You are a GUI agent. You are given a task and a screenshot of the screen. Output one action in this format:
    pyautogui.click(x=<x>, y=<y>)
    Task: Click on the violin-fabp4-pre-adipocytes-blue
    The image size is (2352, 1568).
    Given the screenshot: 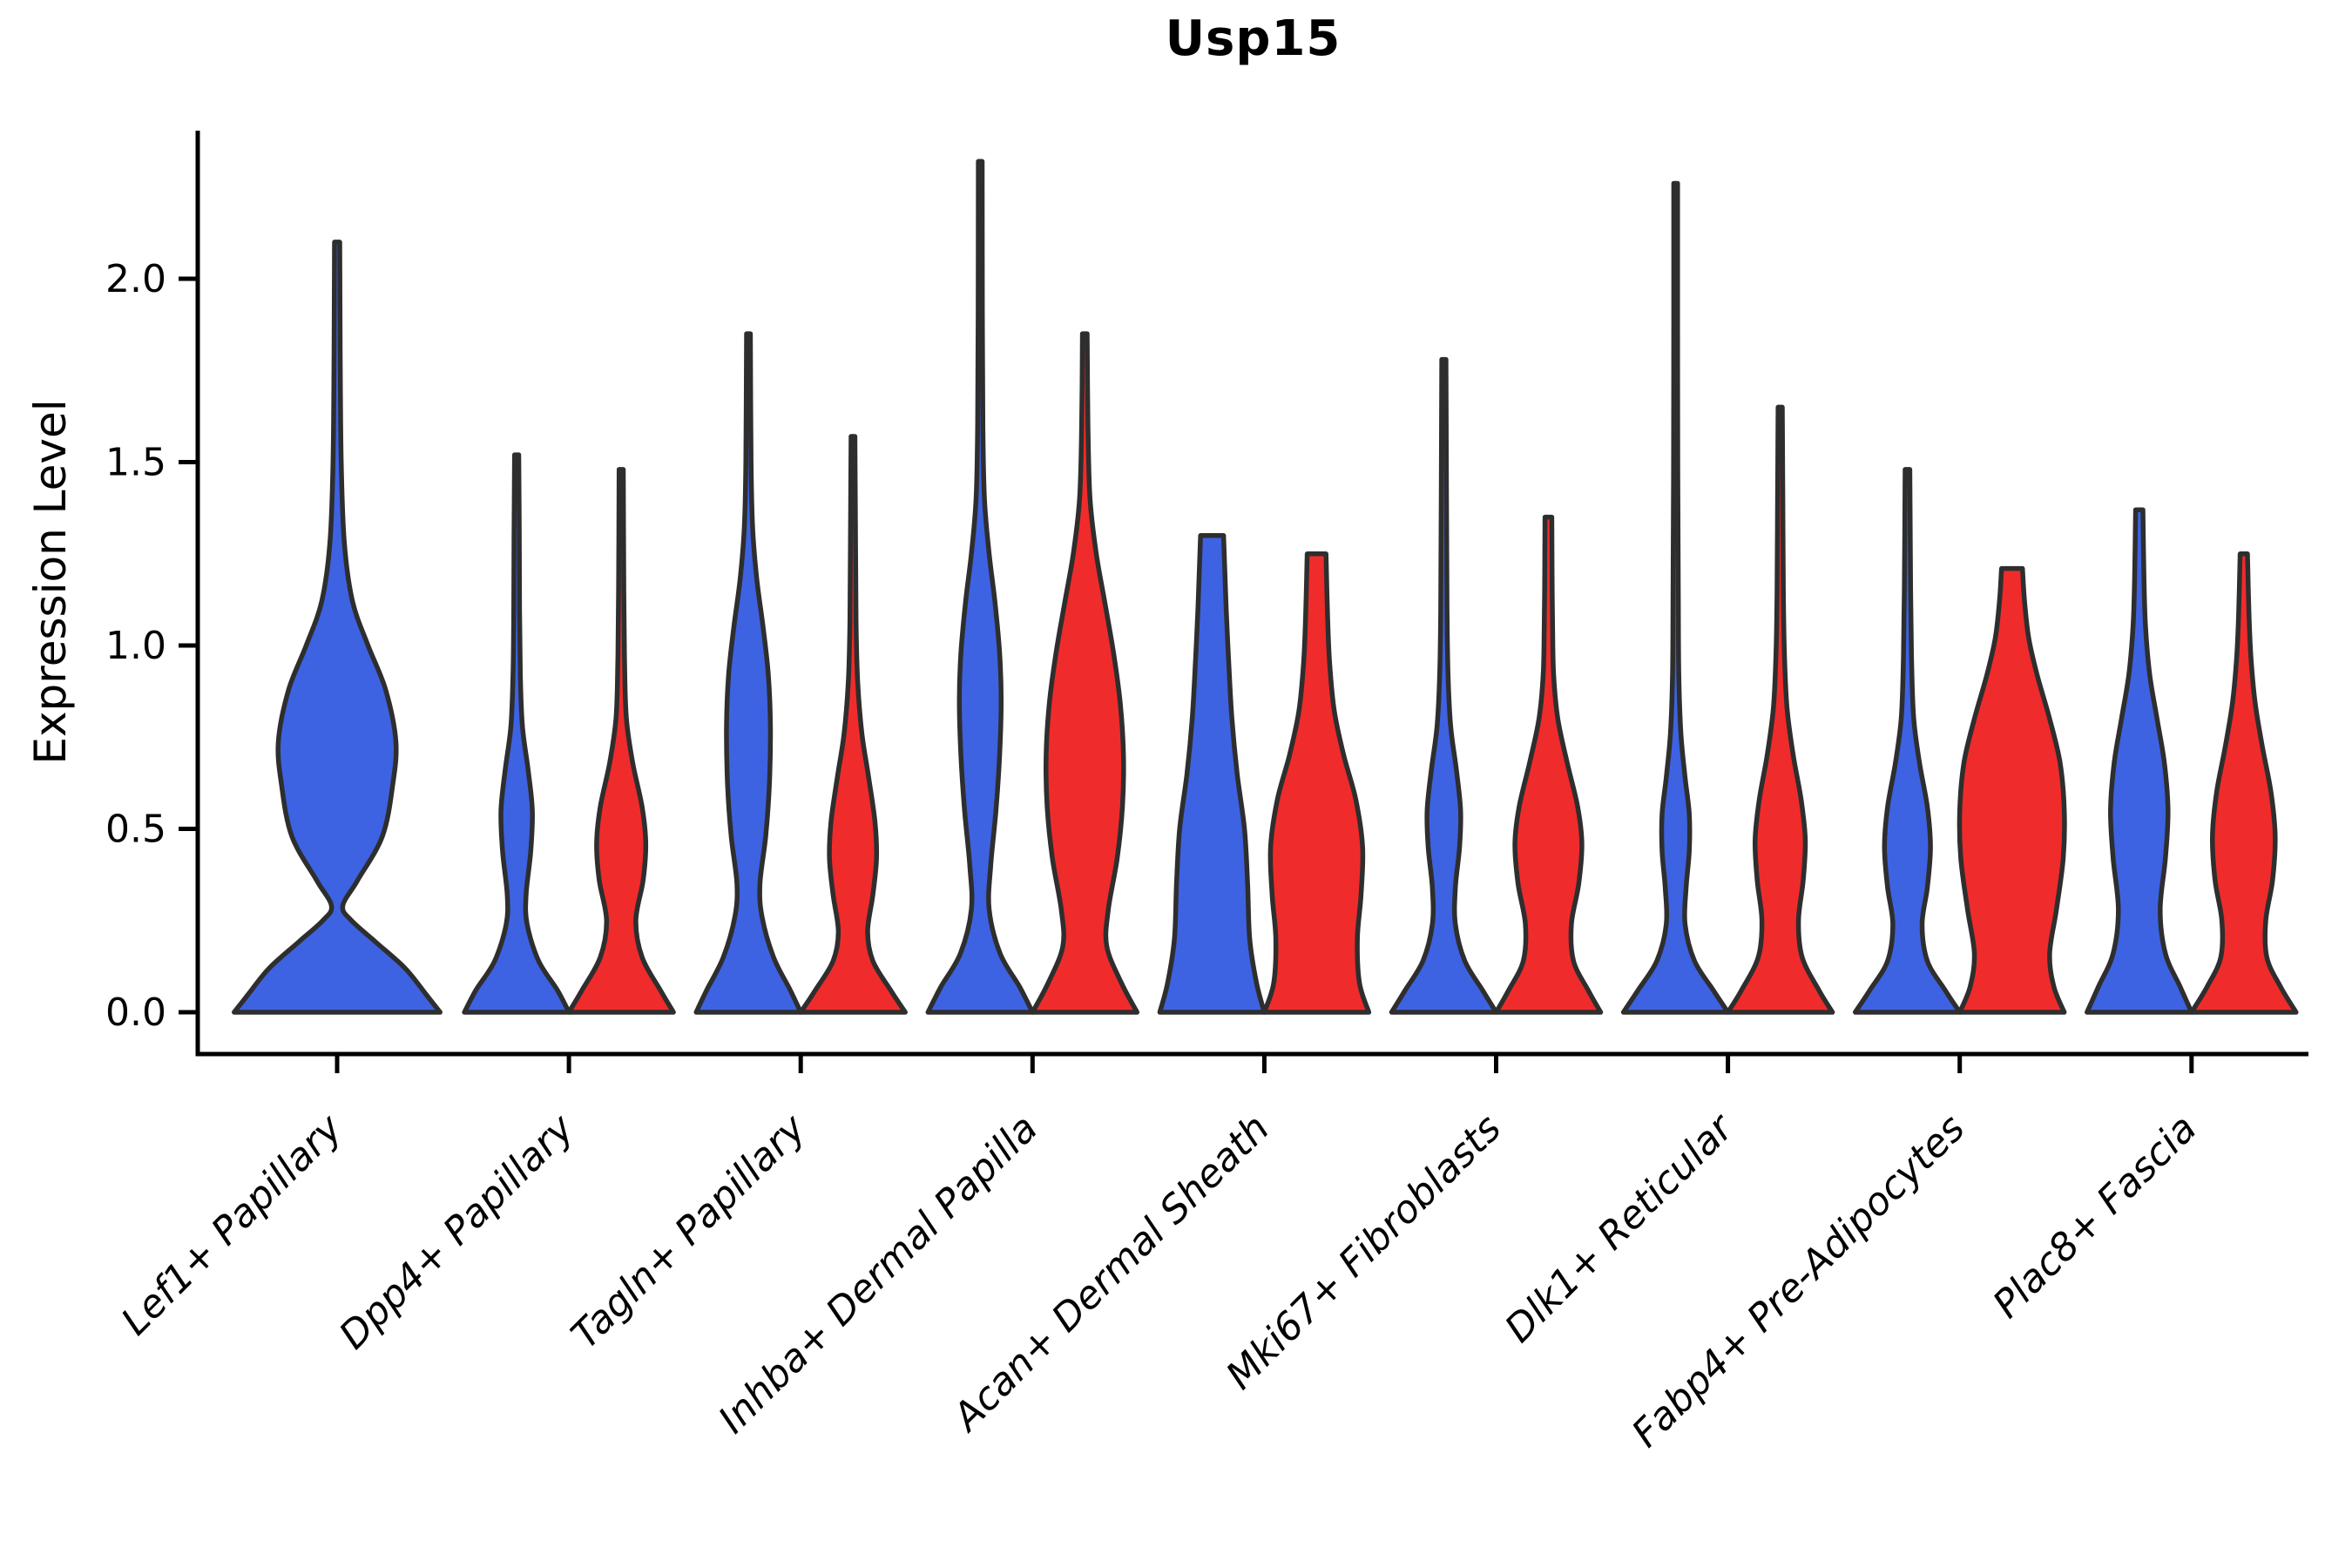 What is the action you would take?
    pyautogui.click(x=1907, y=741)
    